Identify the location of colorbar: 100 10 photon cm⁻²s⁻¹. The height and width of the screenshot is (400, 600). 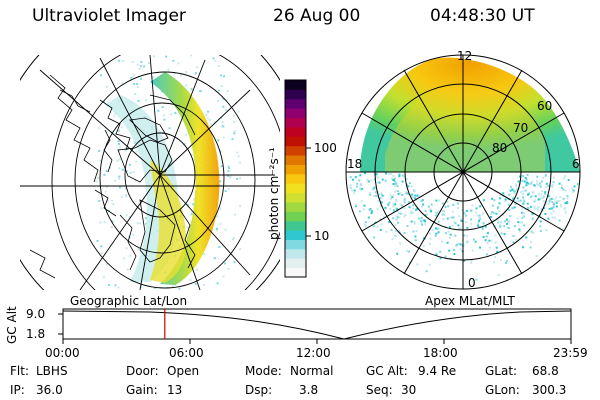
(302, 178).